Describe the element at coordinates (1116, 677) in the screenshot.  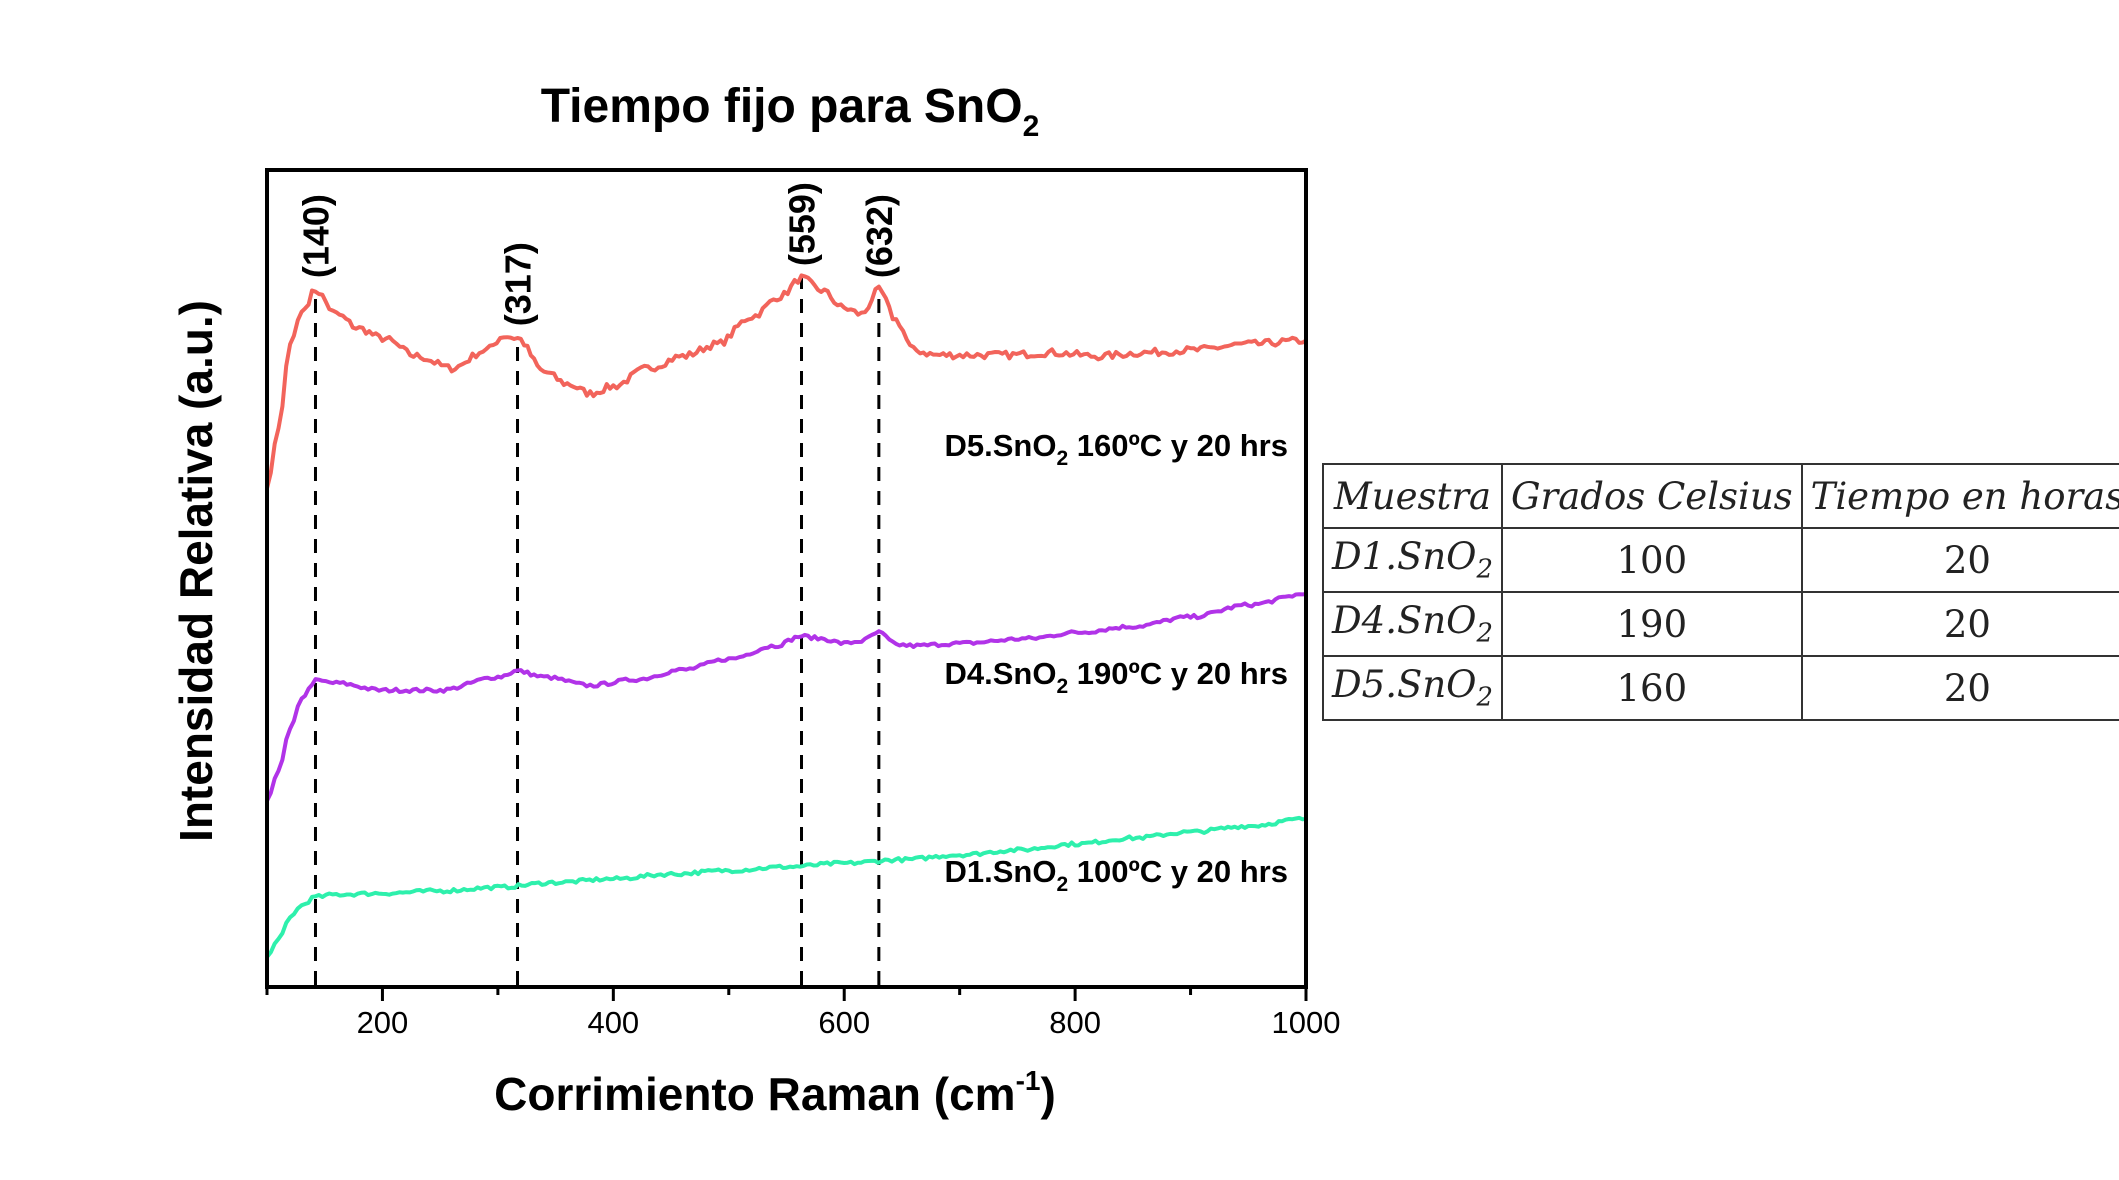
I see `d4-series-label: D4.SnO2 190ºC y 20 hrs` at that location.